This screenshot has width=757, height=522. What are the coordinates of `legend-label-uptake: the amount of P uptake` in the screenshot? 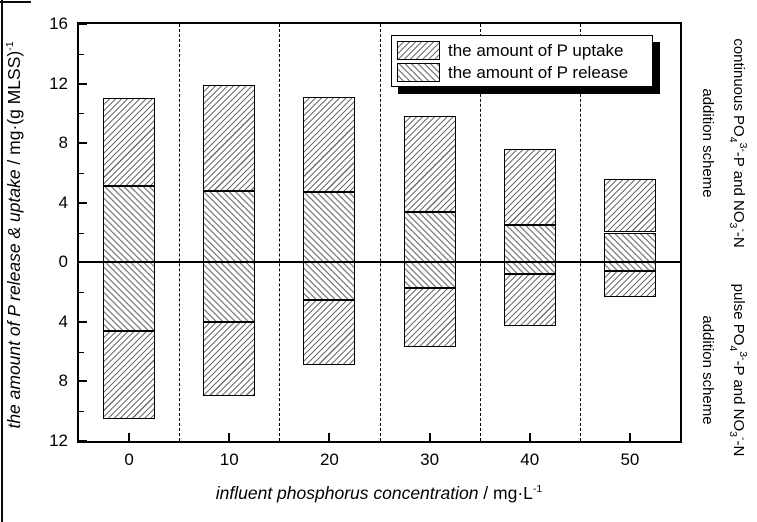 It's located at (536, 50).